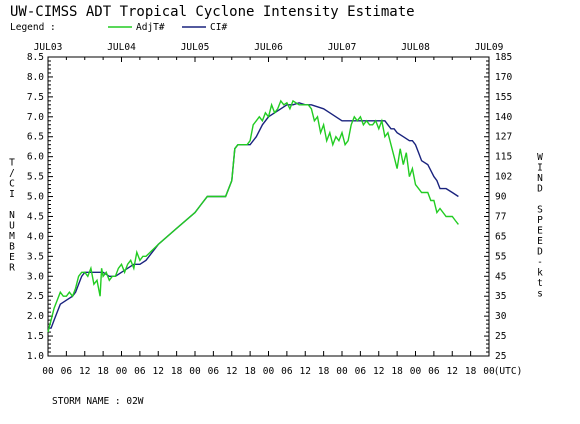 Image resolution: width=580 pixels, height=424 pixels. Describe the element at coordinates (35, 356) in the screenshot. I see `y-tick-label: 1.0` at that location.